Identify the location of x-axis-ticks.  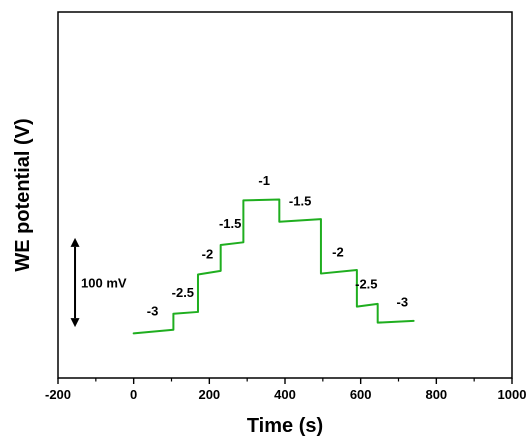
(285, 381).